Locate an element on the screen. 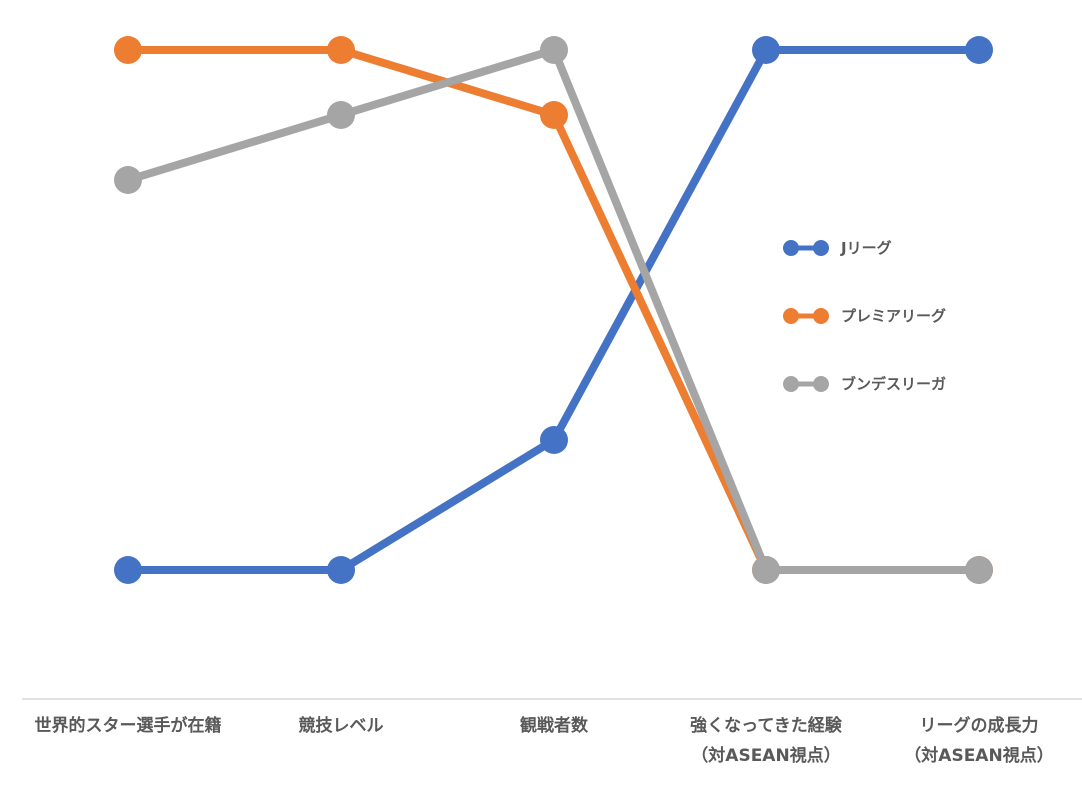 Image resolution: width=1082 pixels, height=788 pixels. x-tick-label-1: 競技レベル is located at coordinates (341, 725).